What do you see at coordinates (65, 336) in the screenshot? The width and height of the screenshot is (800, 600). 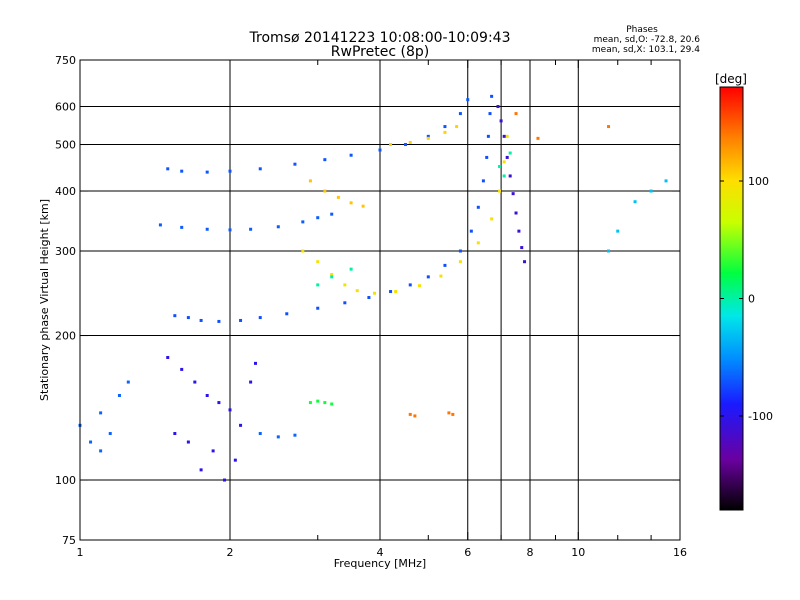 I see `y-tick-label: 200` at bounding box center [65, 336].